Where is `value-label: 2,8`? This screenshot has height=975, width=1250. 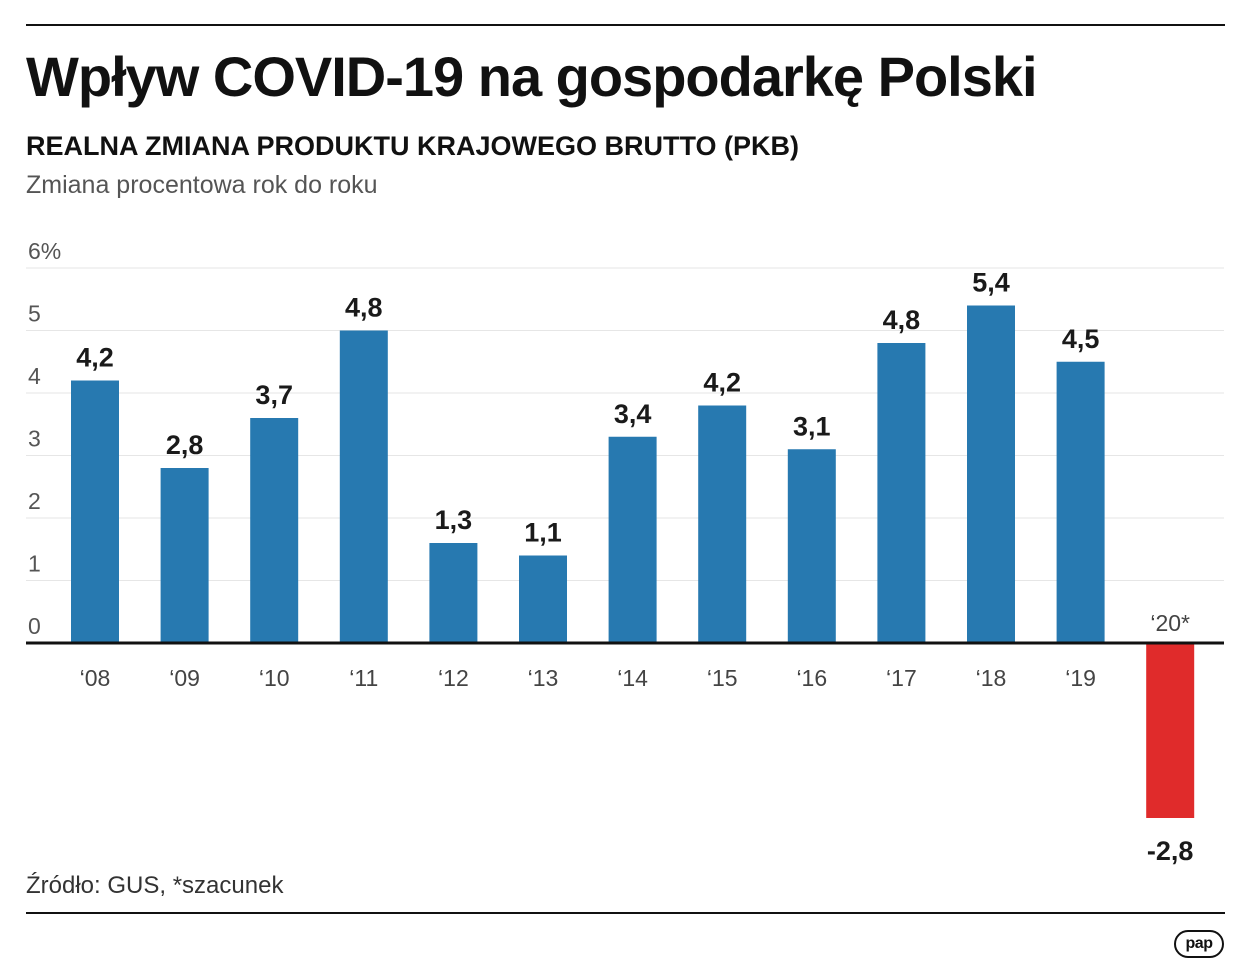 value-label: 2,8 is located at coordinates (185, 445).